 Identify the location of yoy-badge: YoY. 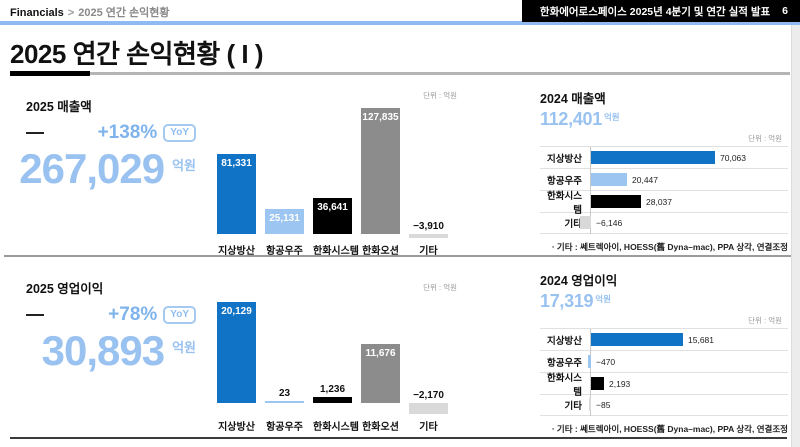
(179, 315).